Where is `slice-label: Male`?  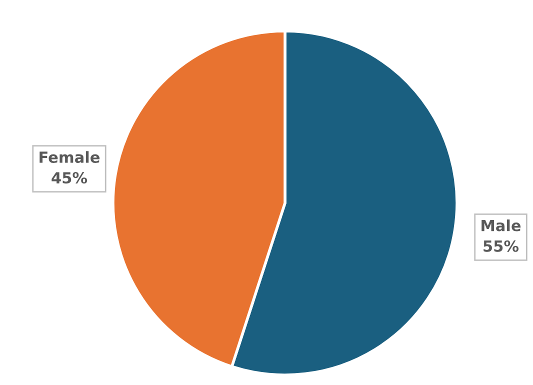 slice-label: Male is located at coordinates (501, 225).